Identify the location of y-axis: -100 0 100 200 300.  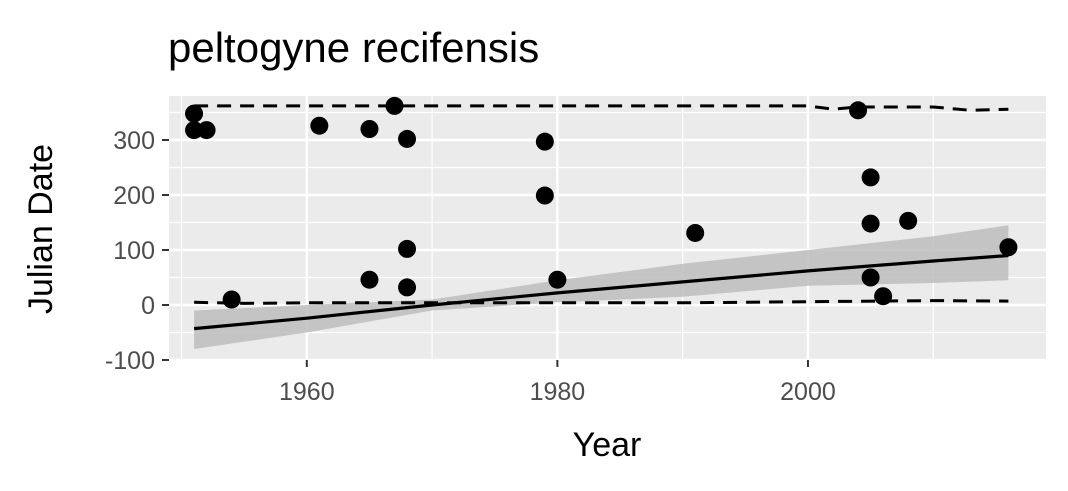
(137, 251).